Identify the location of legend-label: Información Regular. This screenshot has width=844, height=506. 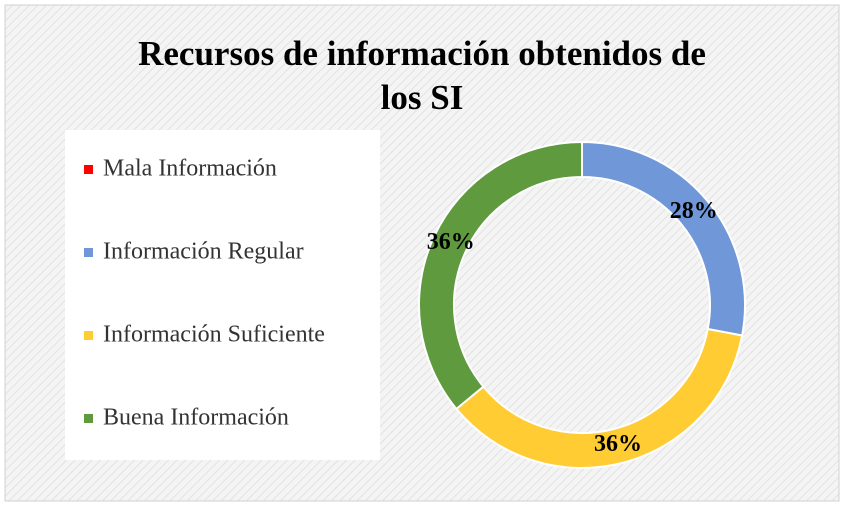
(203, 252).